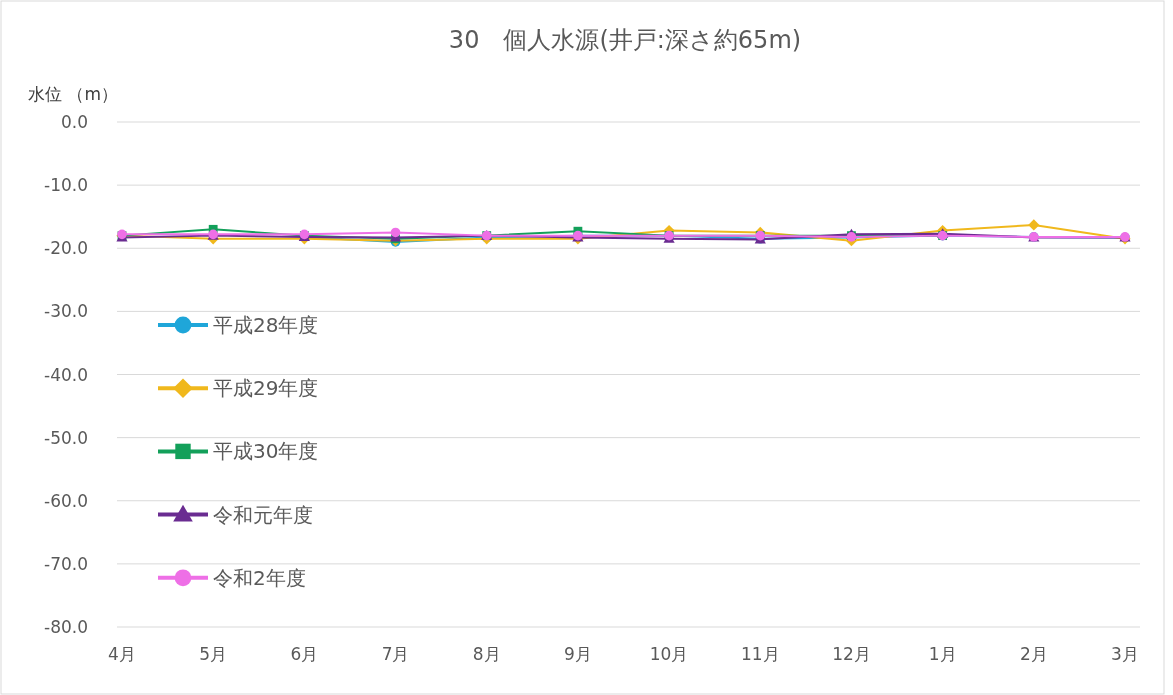 The width and height of the screenshot is (1173, 695). I want to click on x-tick-label: 4月, so click(122, 654).